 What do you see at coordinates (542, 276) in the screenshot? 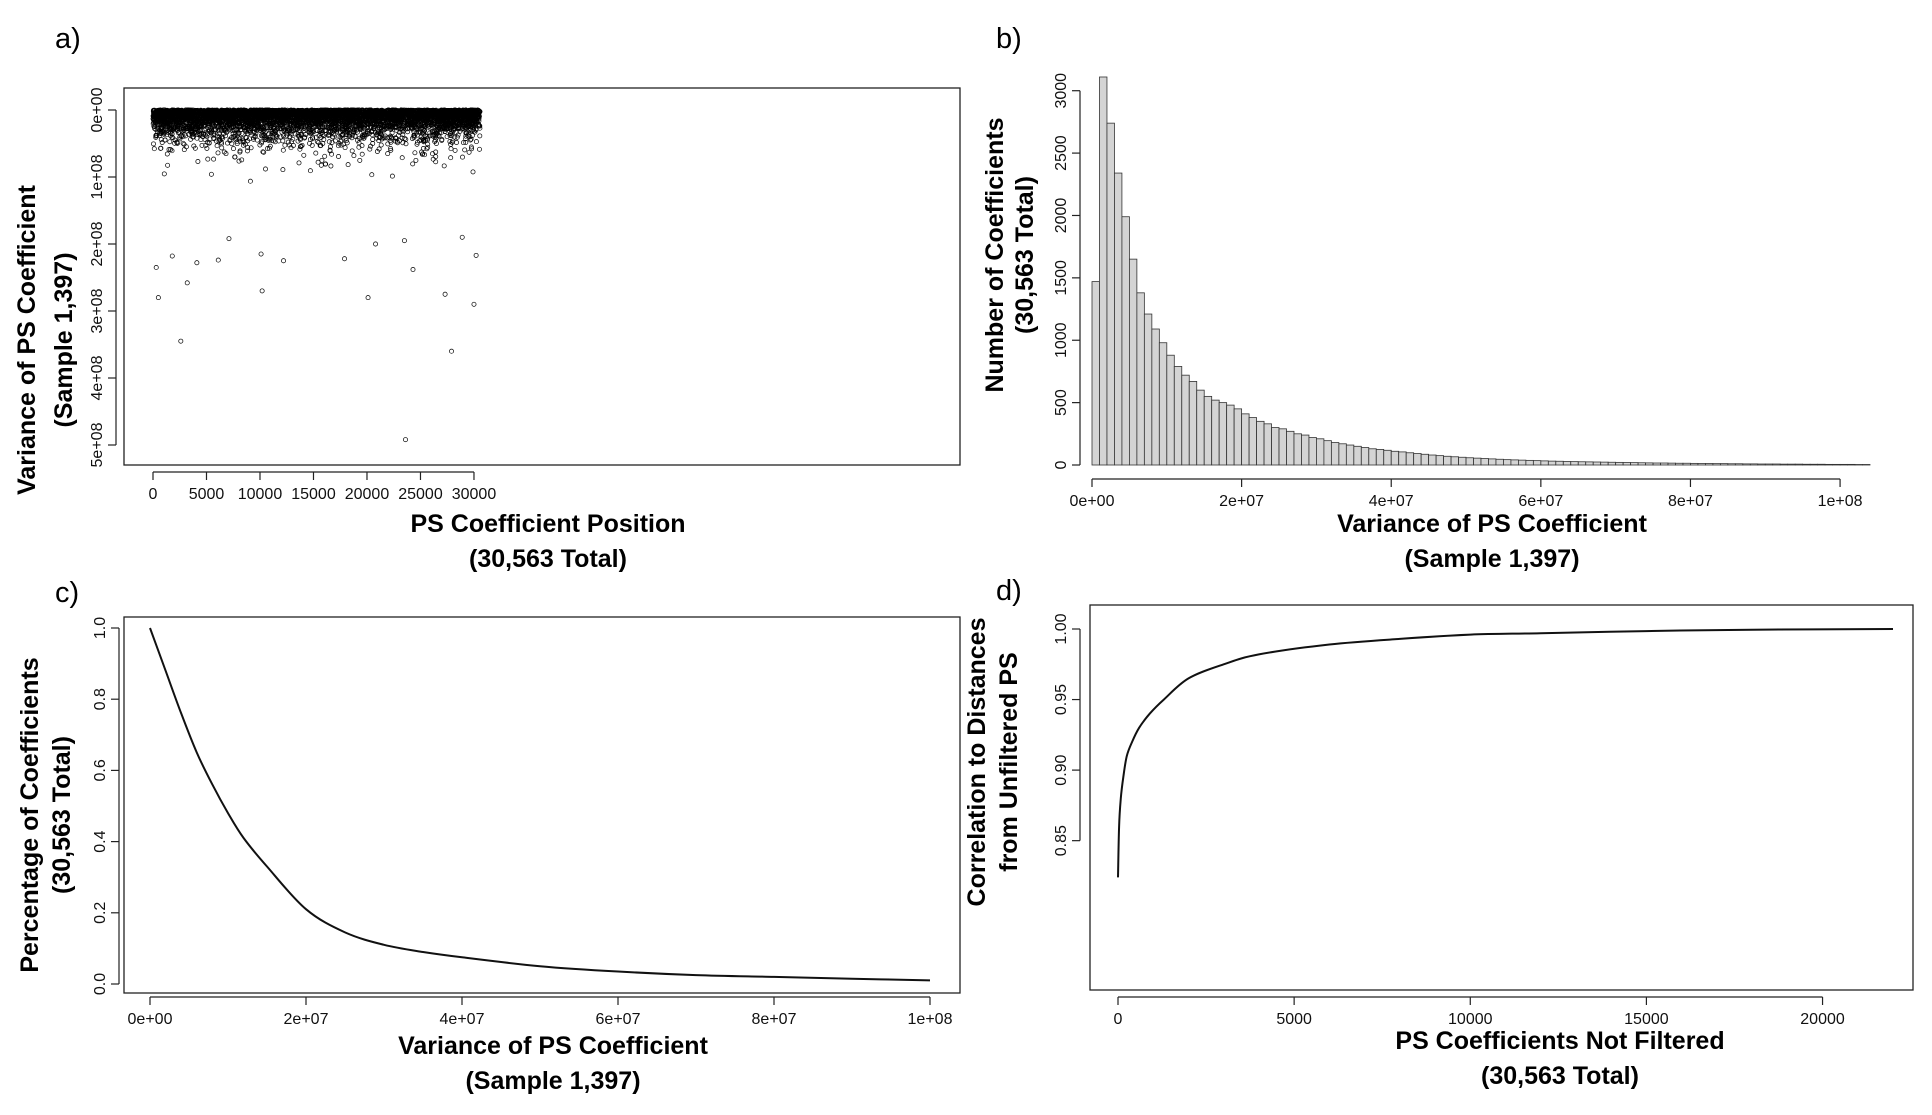
I see `plot-frame` at bounding box center [542, 276].